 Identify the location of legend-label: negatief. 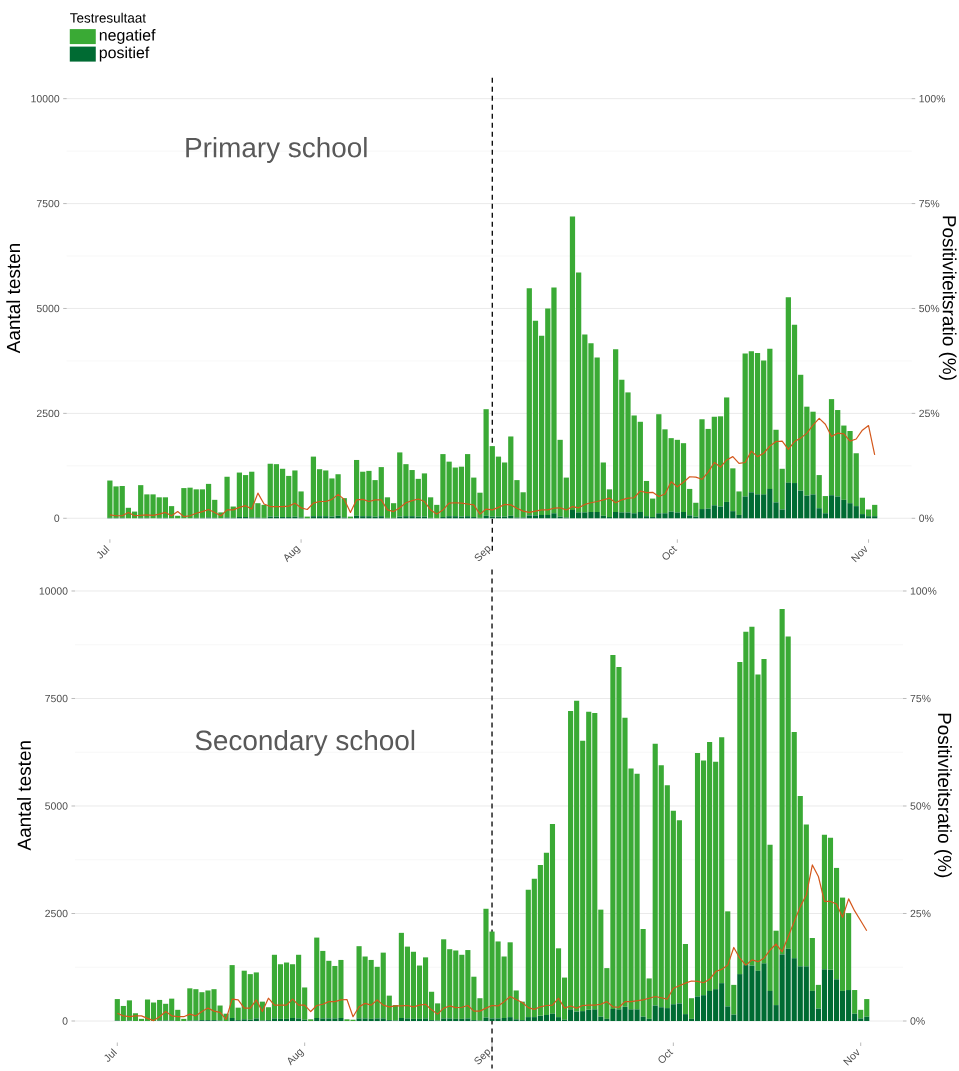
(127, 36).